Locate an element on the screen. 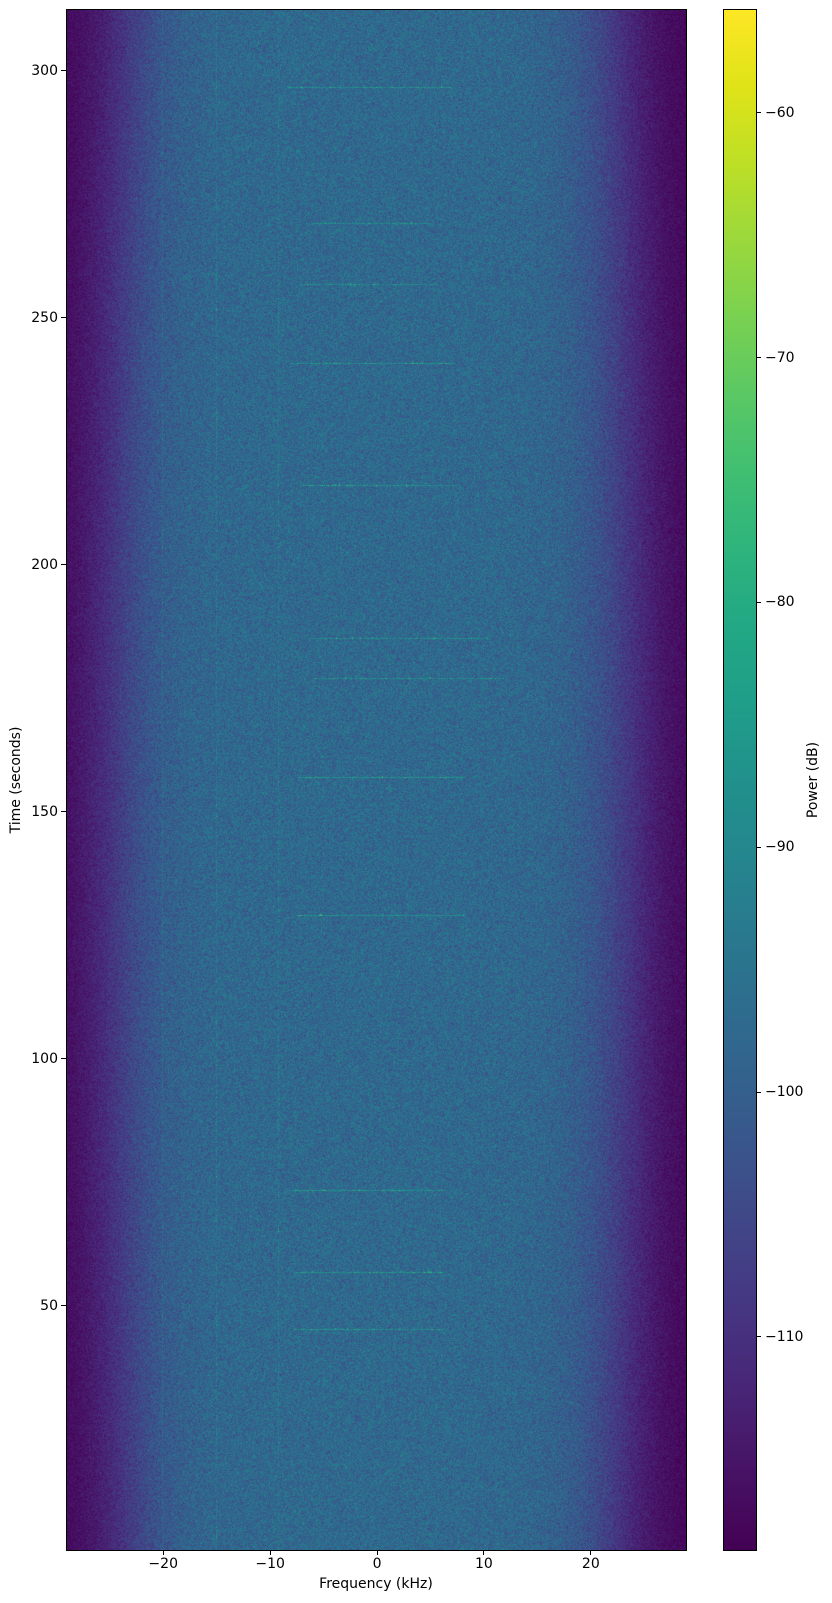 This screenshot has width=832, height=1603. colorbar-gradient is located at coordinates (740, 780).